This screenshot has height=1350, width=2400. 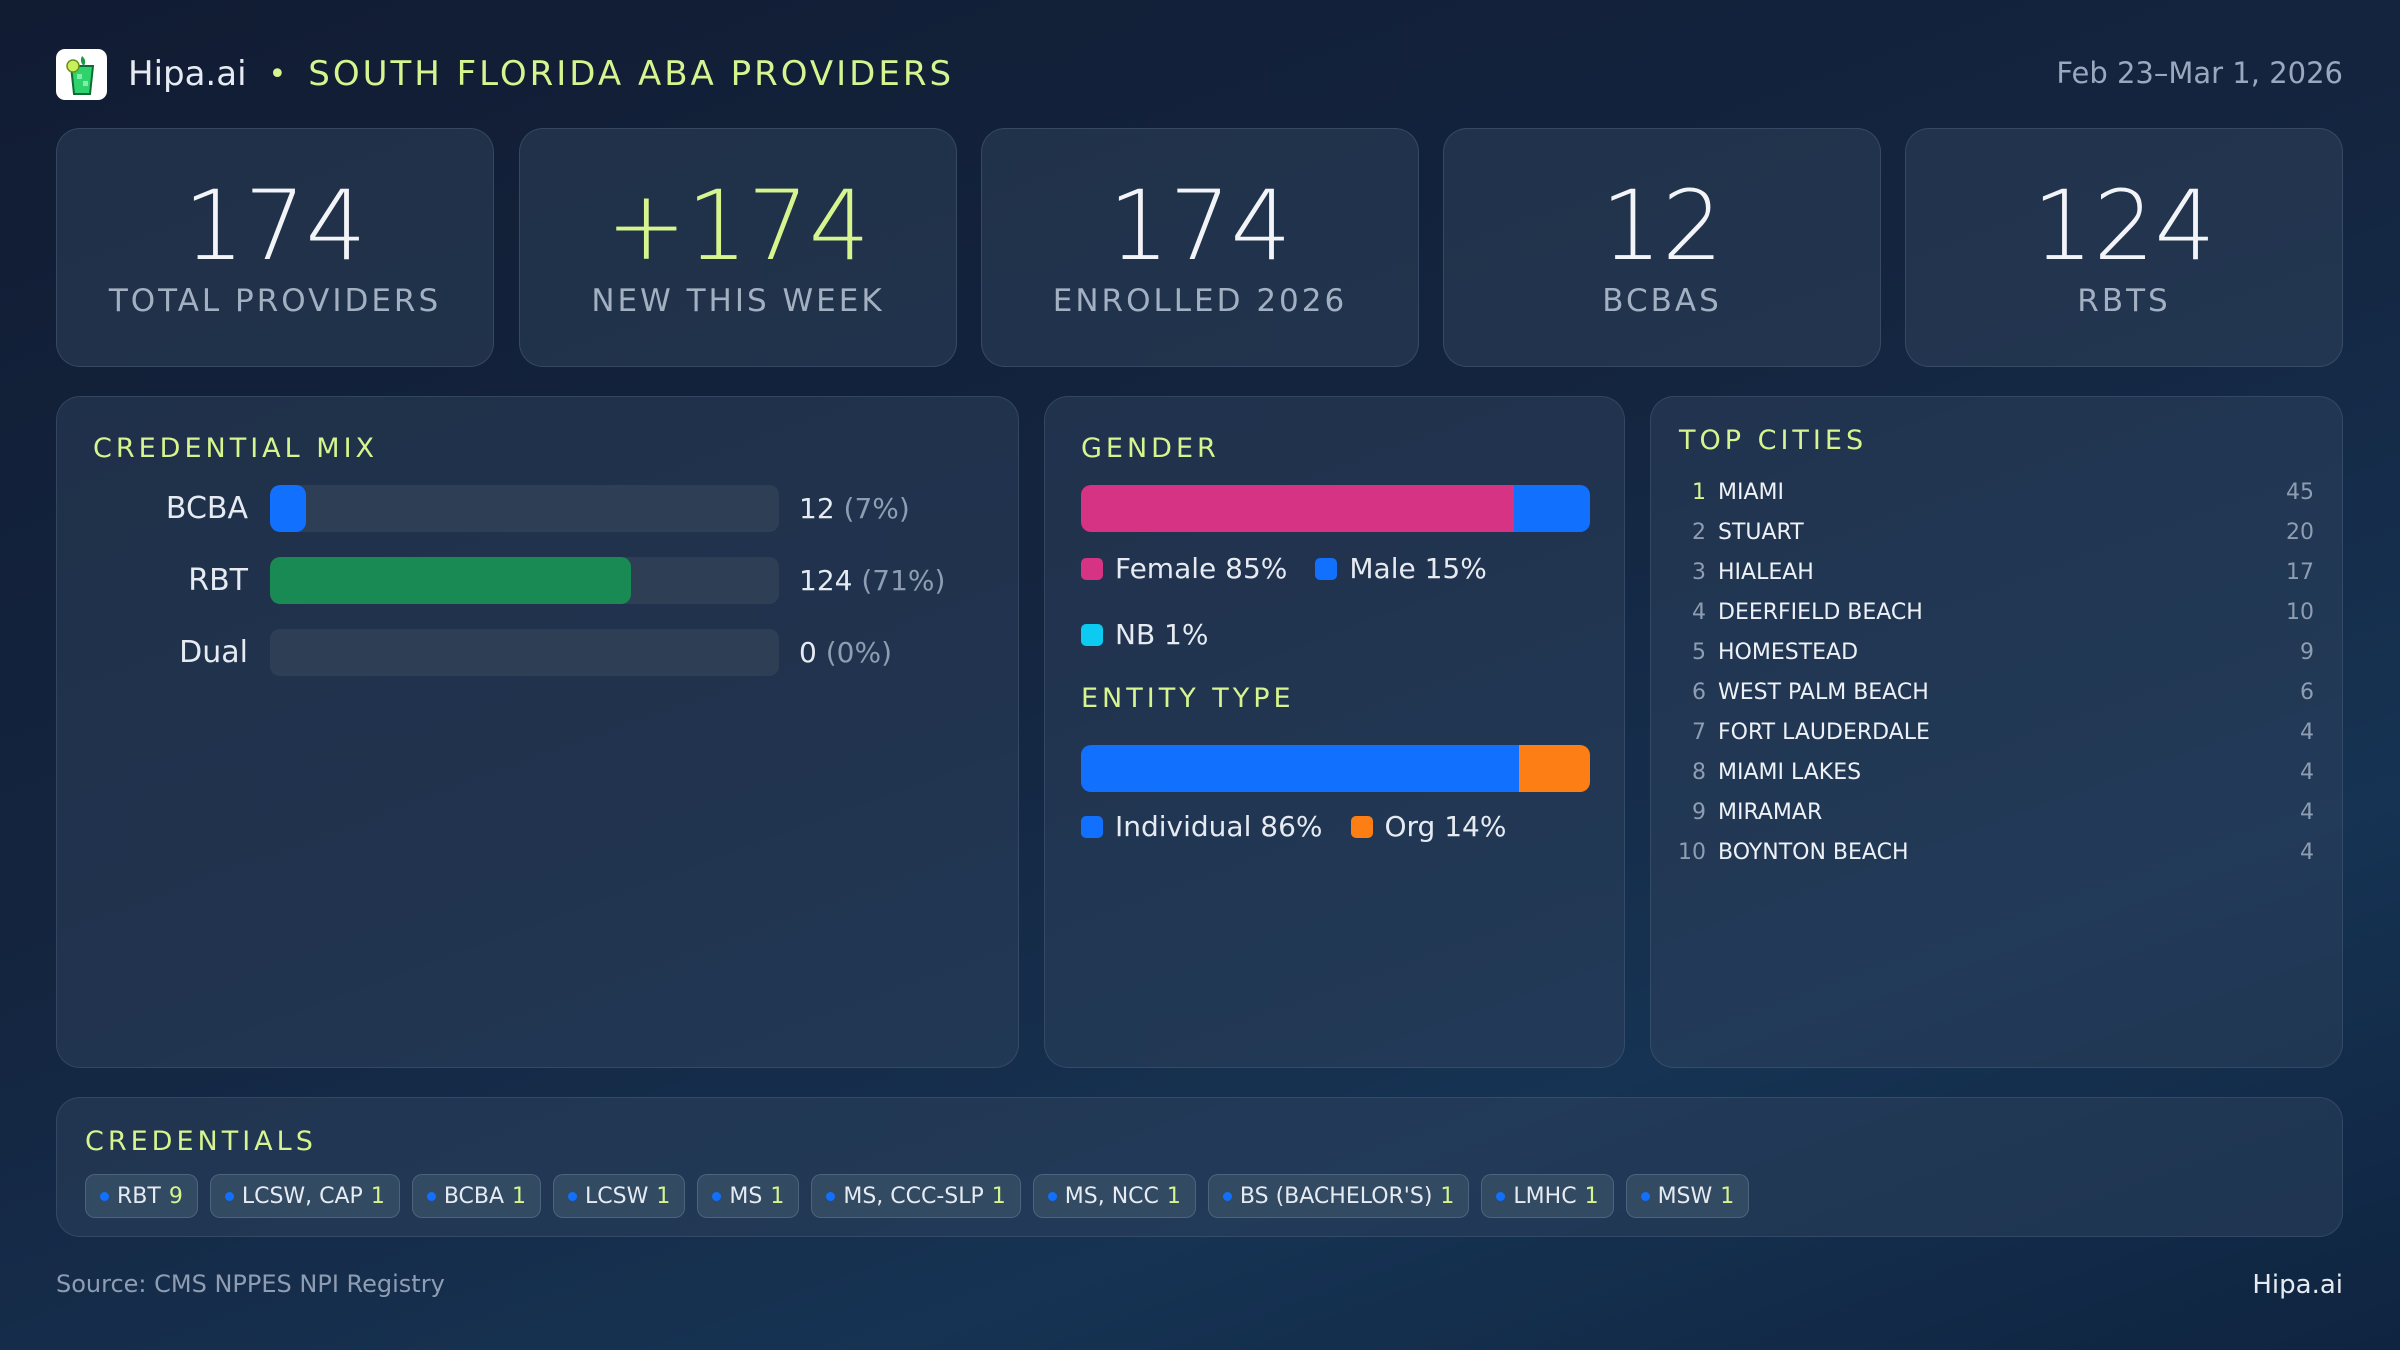 I want to click on gender-legend-nb: NB 1%, so click(x=1144, y=634).